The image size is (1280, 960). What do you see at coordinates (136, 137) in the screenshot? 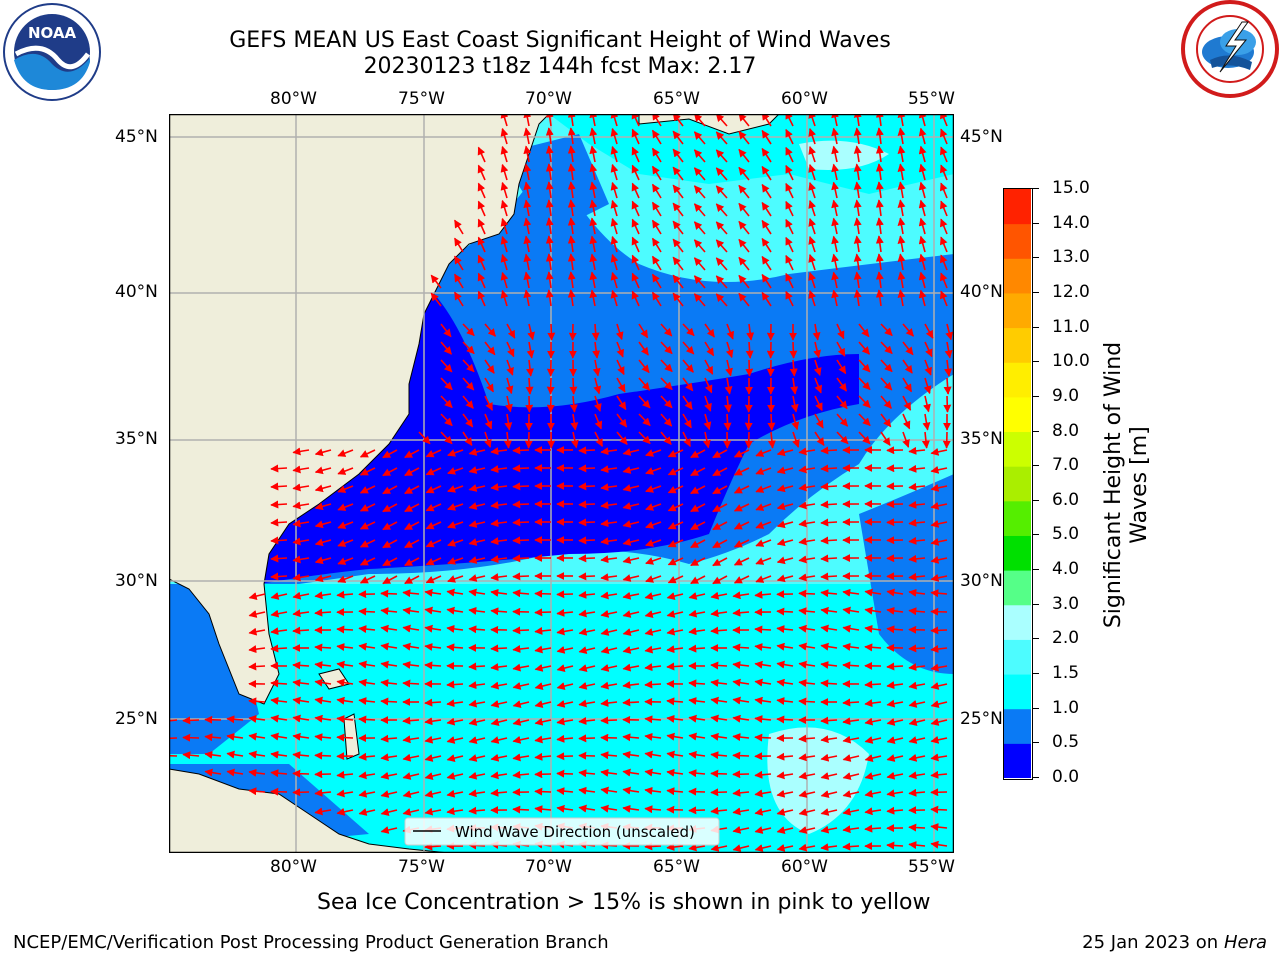
I see `lat-label-left: 45°N` at bounding box center [136, 137].